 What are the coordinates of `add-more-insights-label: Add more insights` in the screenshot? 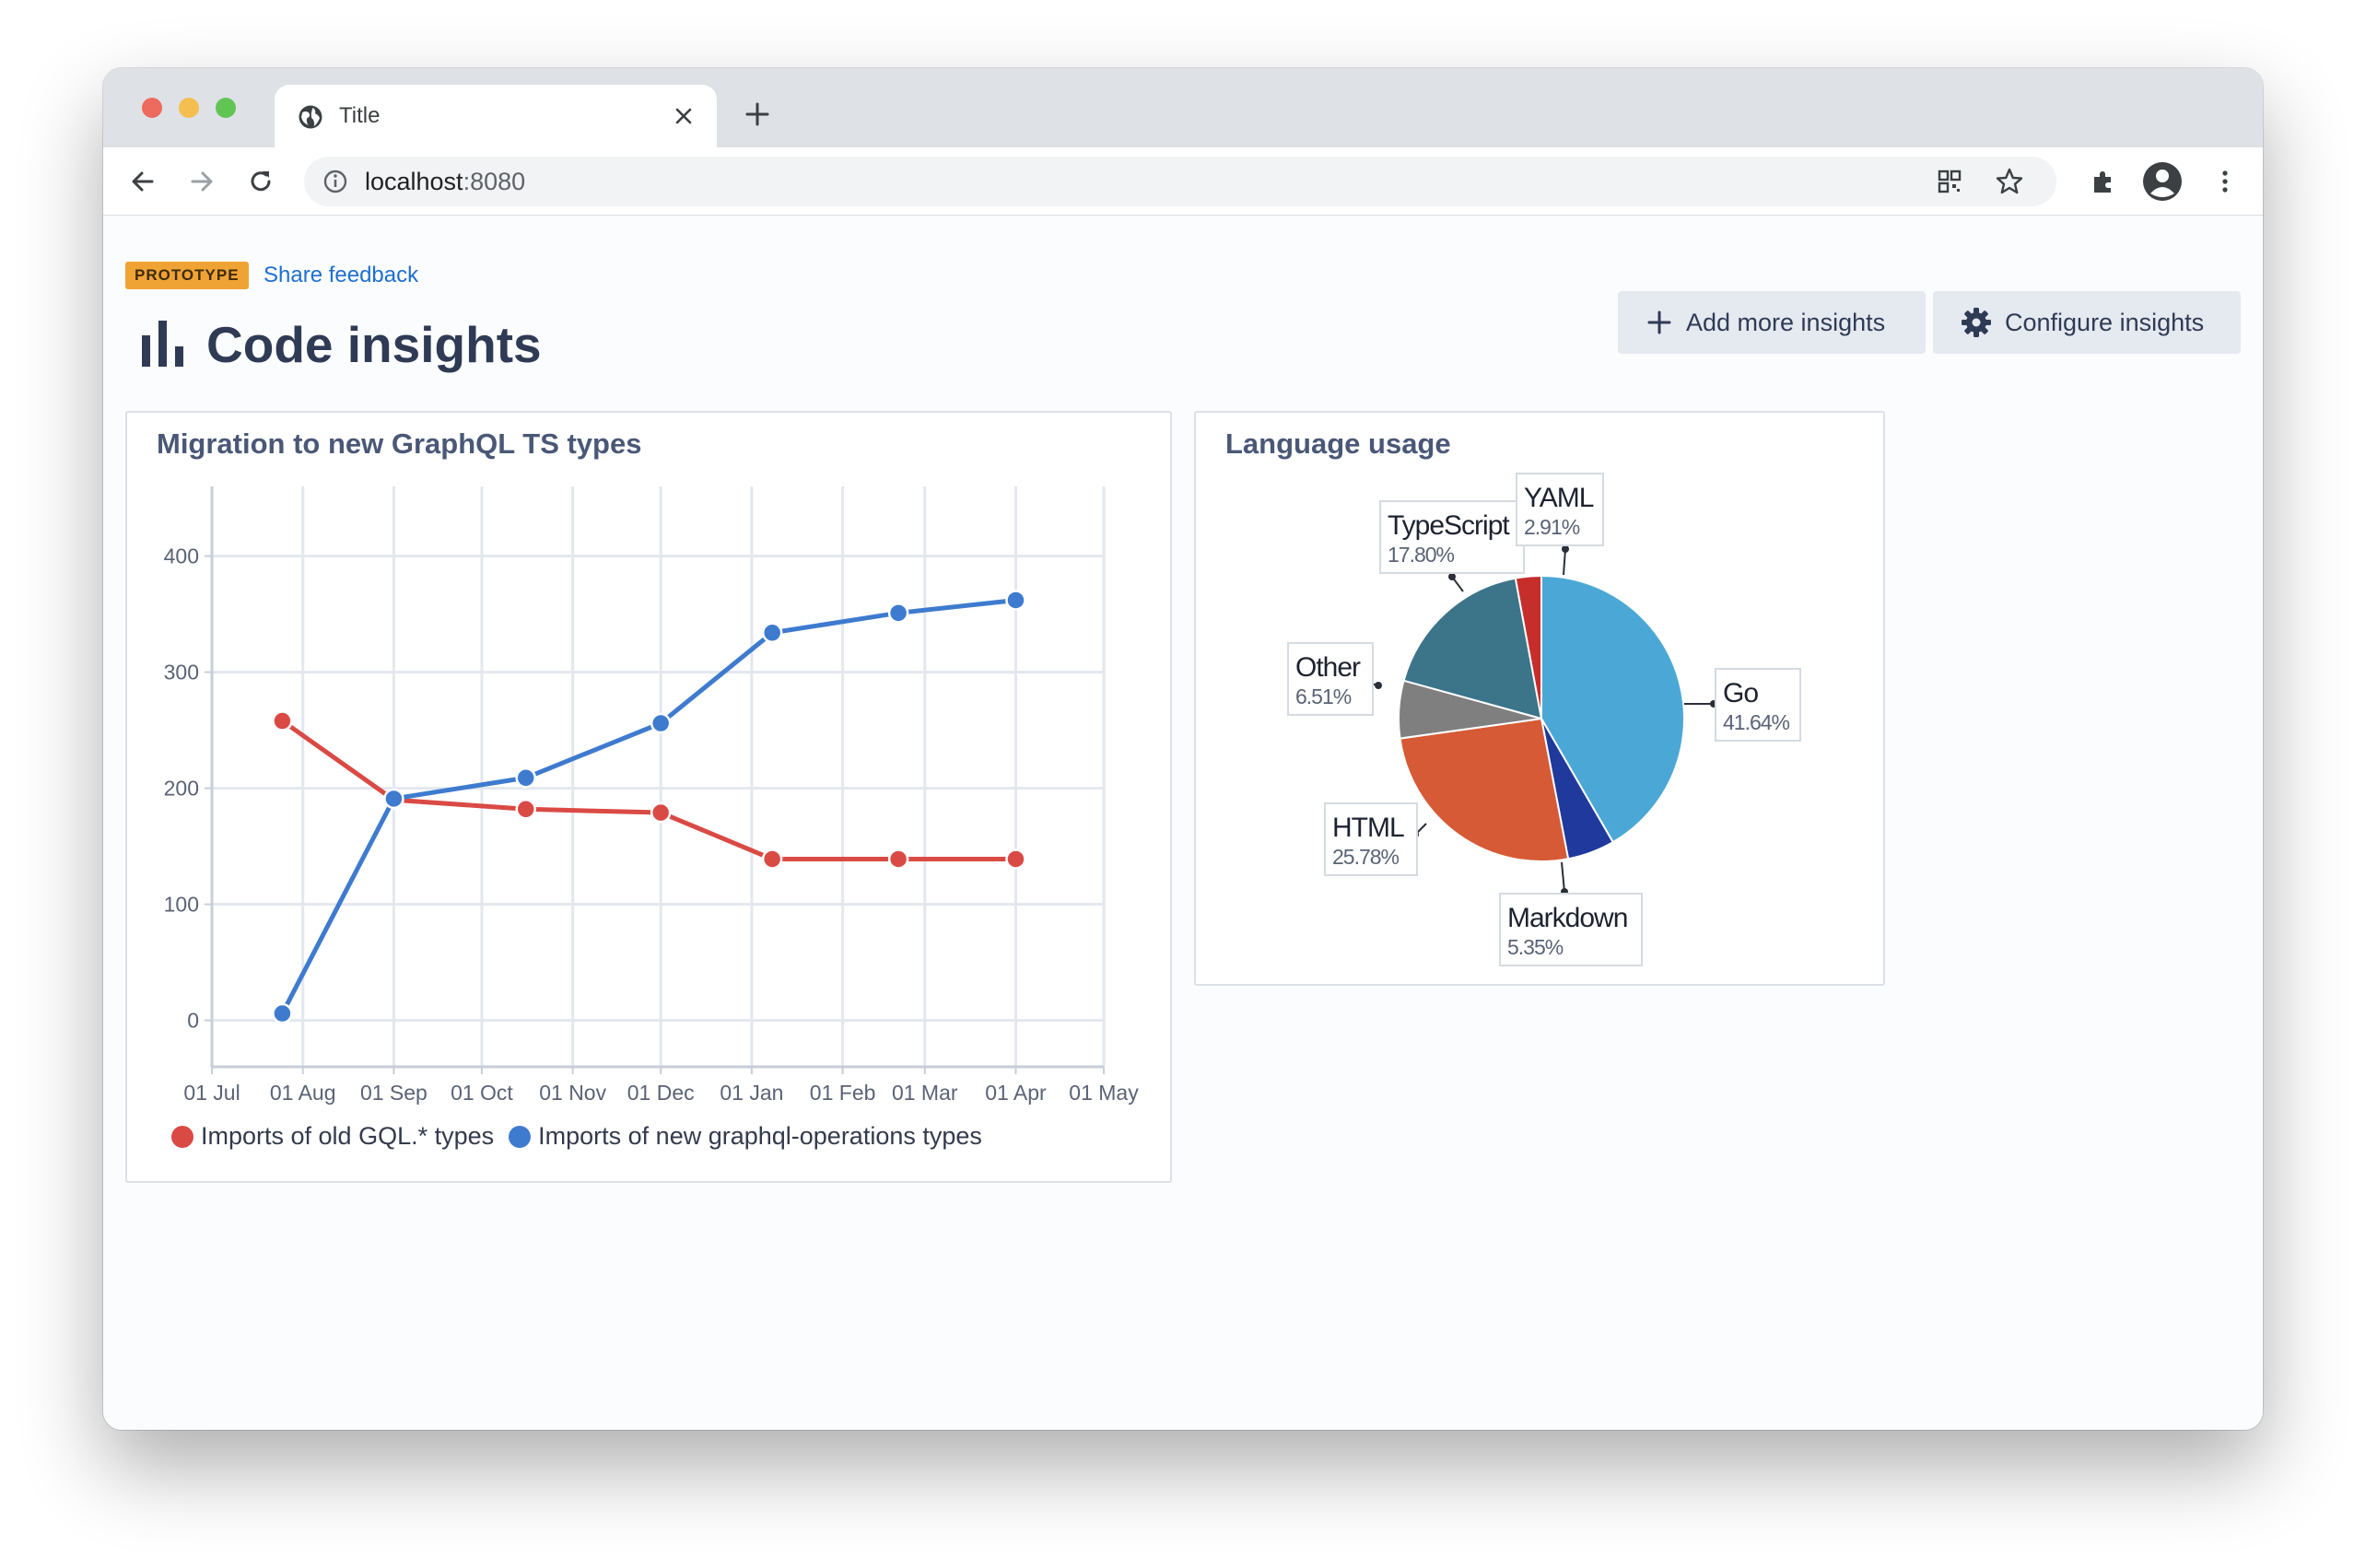 It's located at (1786, 322).